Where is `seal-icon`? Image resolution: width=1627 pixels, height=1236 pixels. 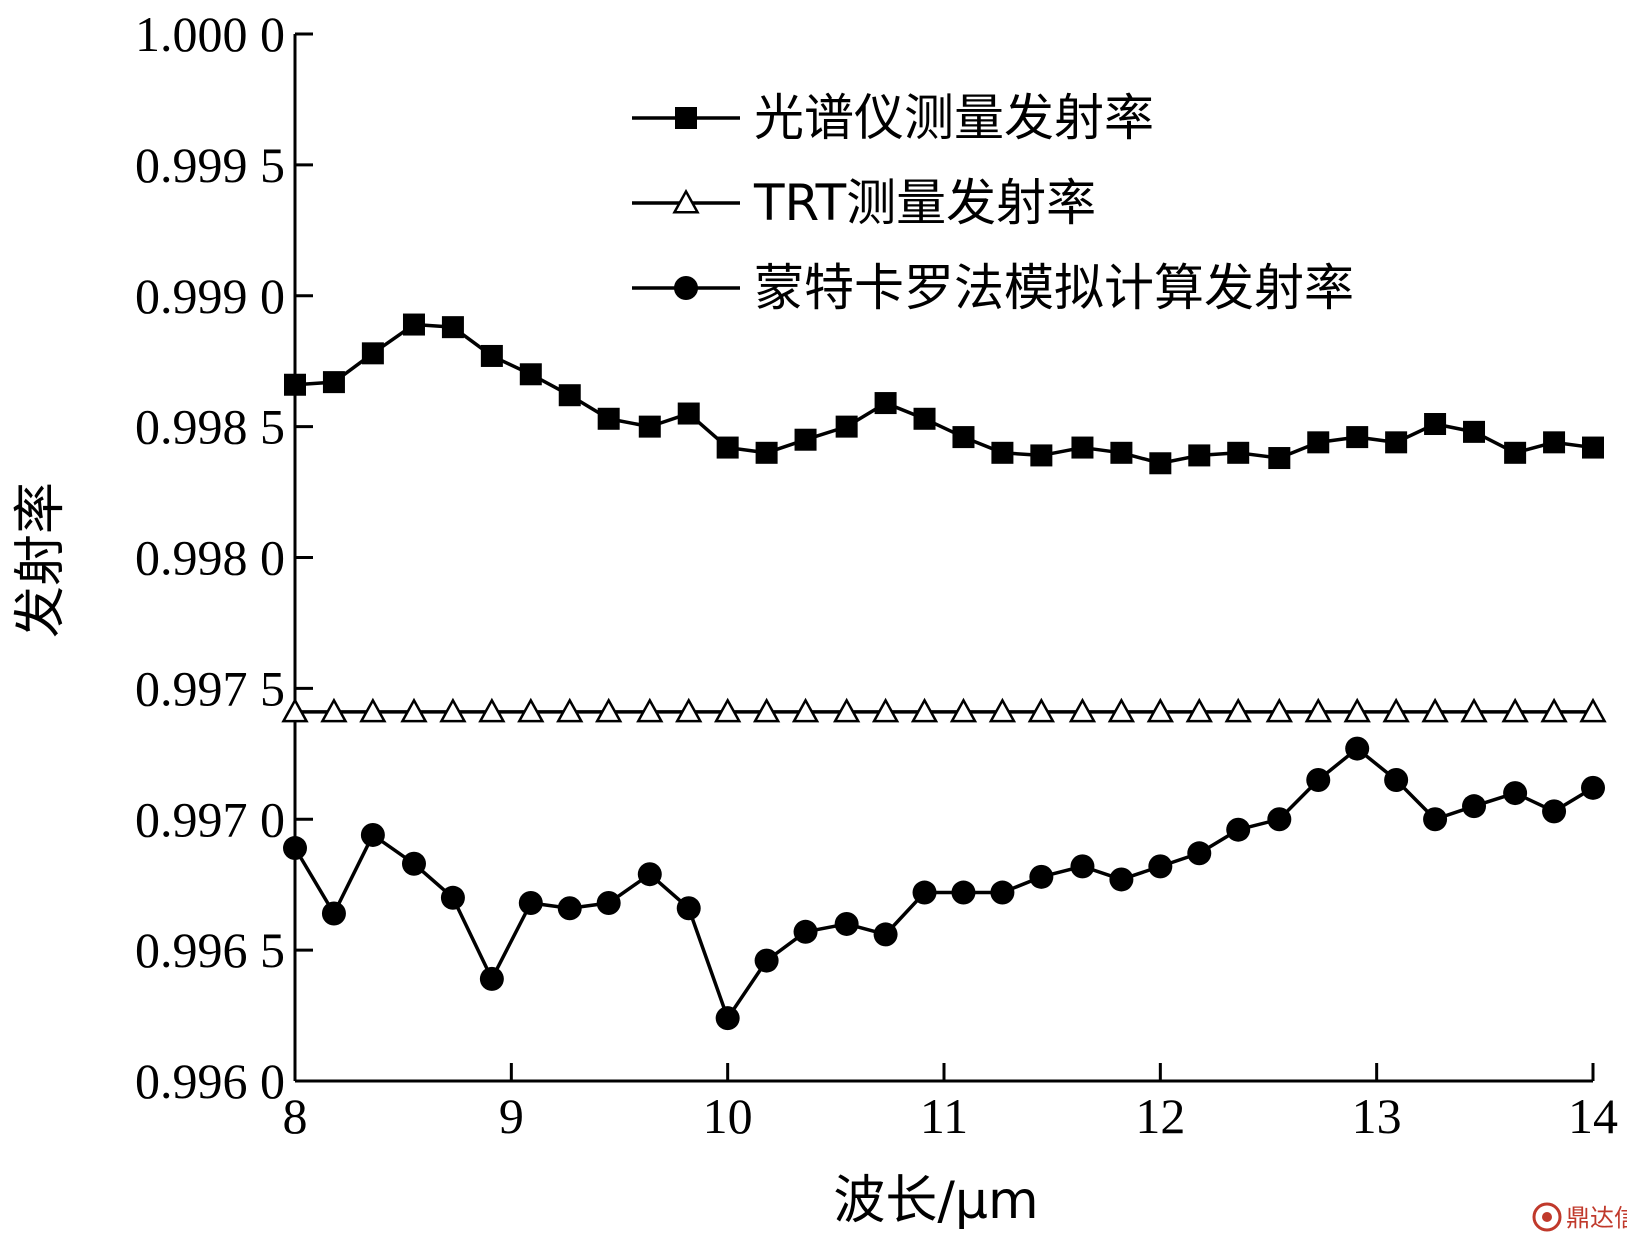
seal-icon is located at coordinates (1547, 1217).